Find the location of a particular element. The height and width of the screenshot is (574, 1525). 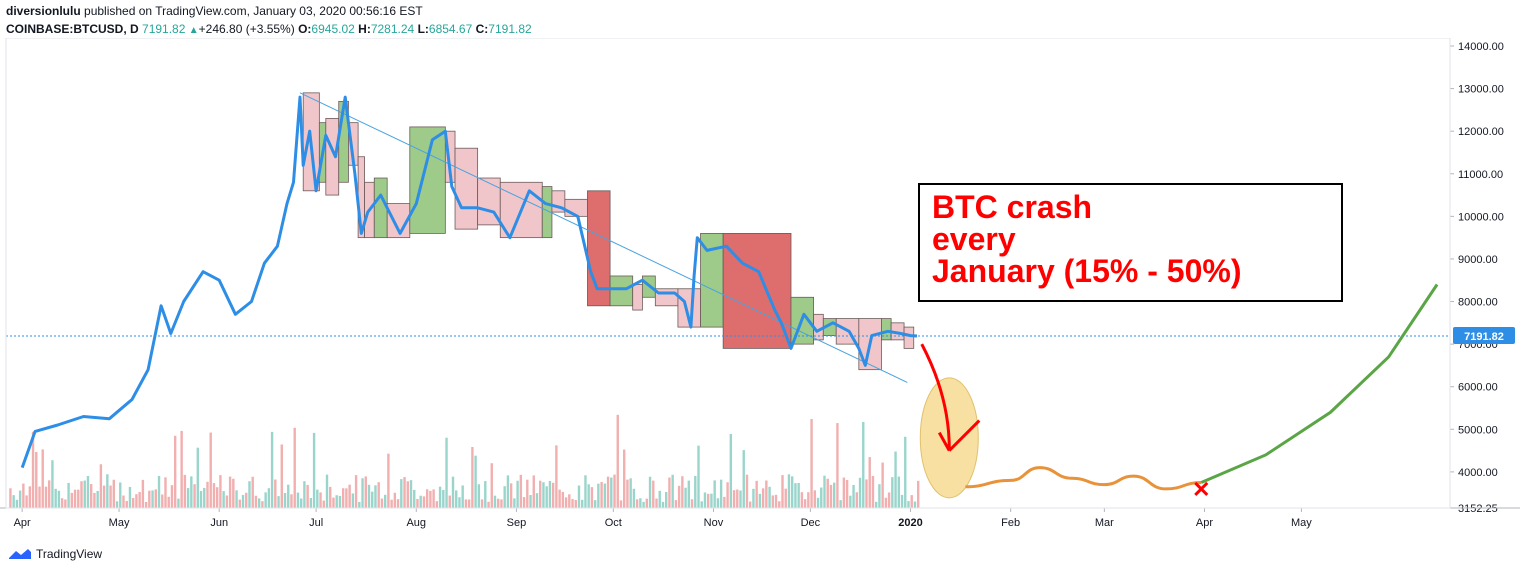

volume-bars is located at coordinates (464, 461).